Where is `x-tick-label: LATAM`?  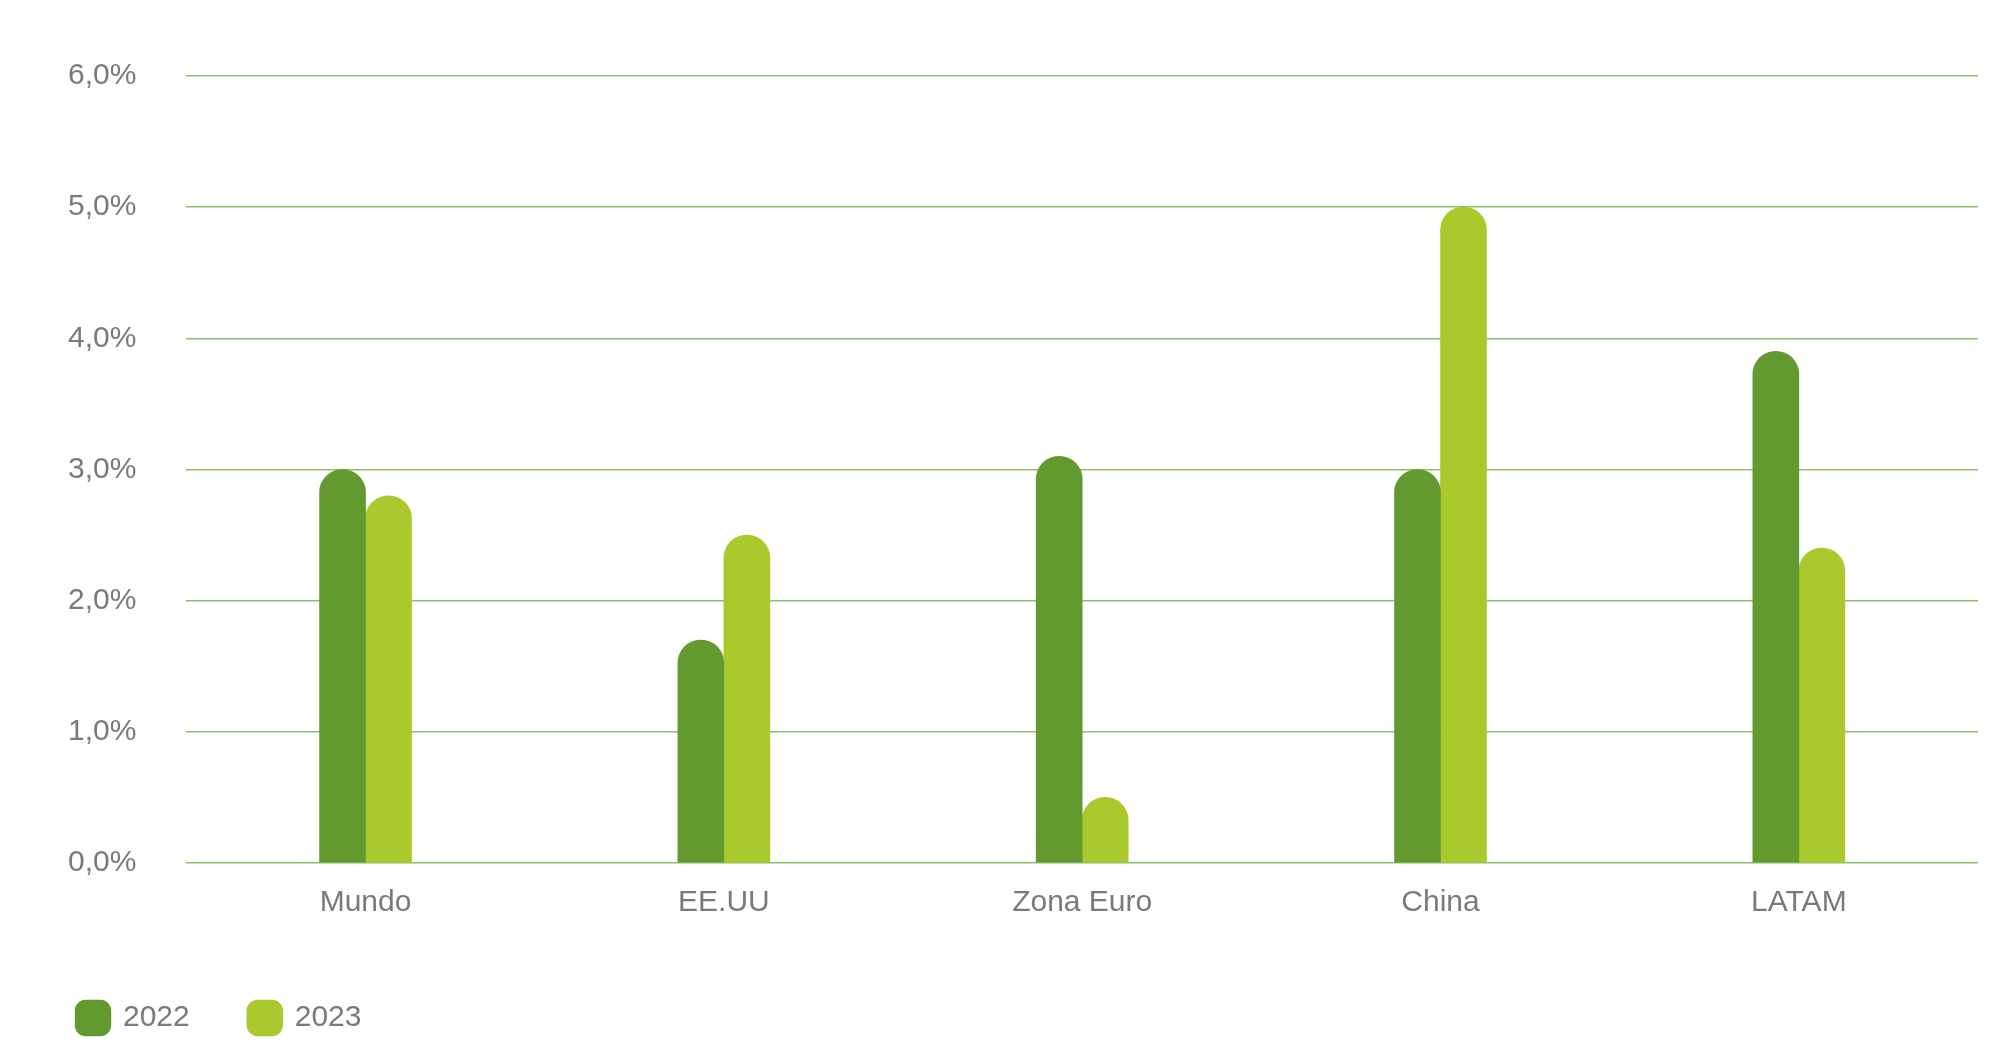 x-tick-label: LATAM is located at coordinates (1799, 901).